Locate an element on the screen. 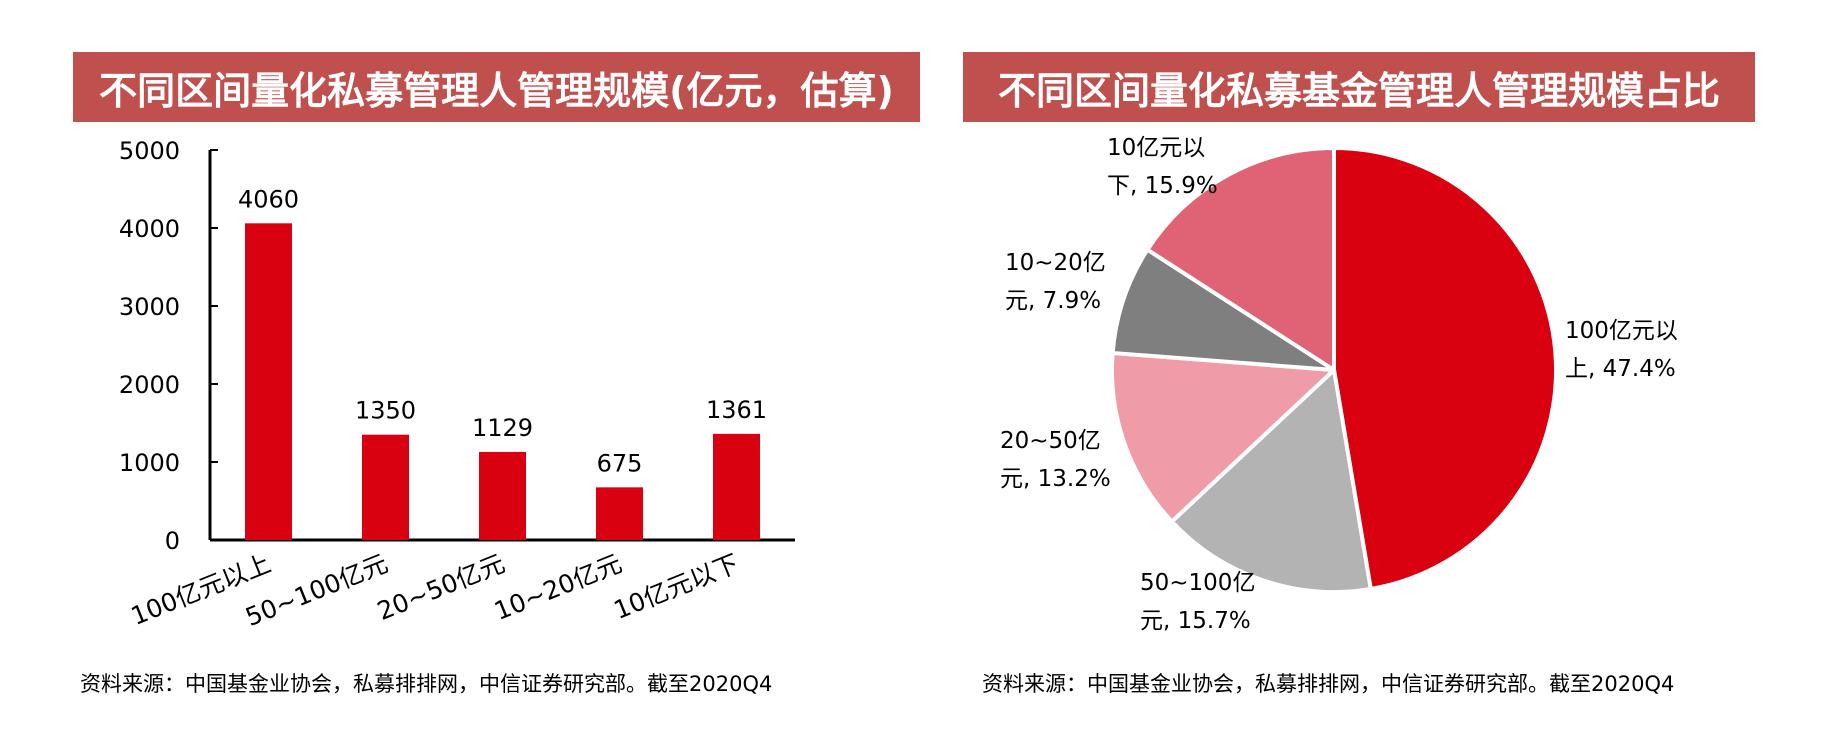 The image size is (1842, 736). bar-data-label: 1129 is located at coordinates (502, 428).